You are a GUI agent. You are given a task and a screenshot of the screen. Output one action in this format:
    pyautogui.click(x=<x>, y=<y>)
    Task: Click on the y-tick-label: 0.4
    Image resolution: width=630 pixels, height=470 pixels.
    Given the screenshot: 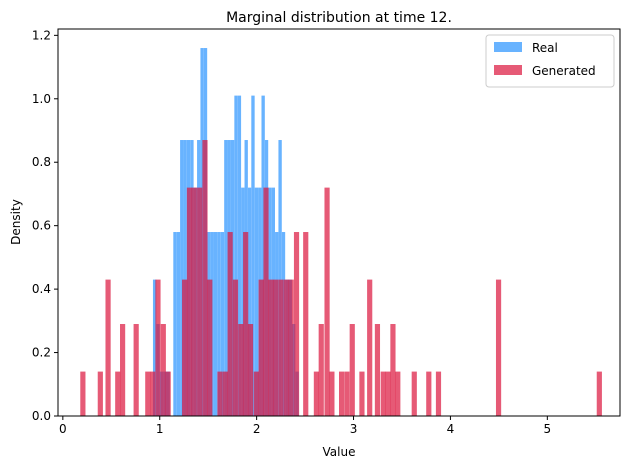 What is the action you would take?
    pyautogui.click(x=41, y=289)
    